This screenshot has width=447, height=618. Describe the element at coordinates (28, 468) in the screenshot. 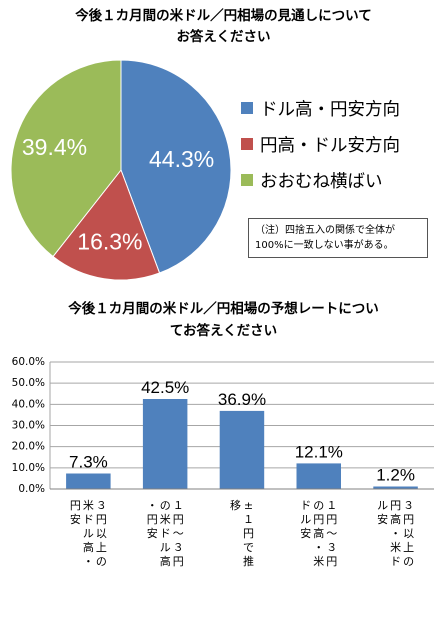

I see `y-tick-label: 10.0%` at that location.